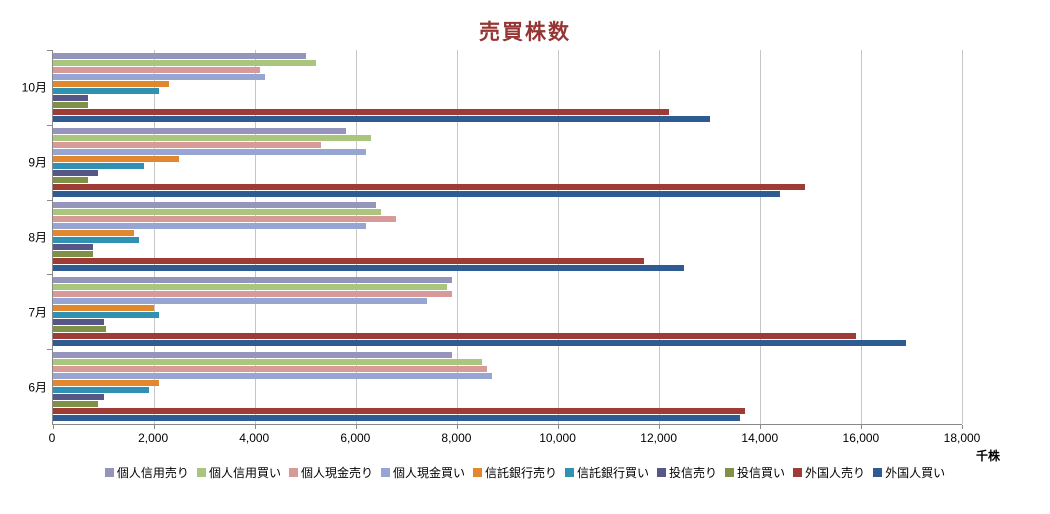 Image resolution: width=1050 pixels, height=514 pixels. I want to click on legend-item-個人信用売り: 個人信用売り, so click(146, 472).